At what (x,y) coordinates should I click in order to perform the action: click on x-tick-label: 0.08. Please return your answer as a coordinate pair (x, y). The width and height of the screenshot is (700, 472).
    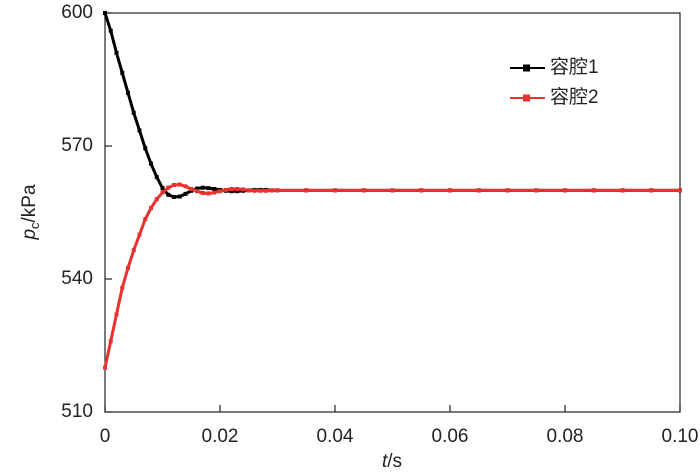
    Looking at the image, I should click on (565, 436).